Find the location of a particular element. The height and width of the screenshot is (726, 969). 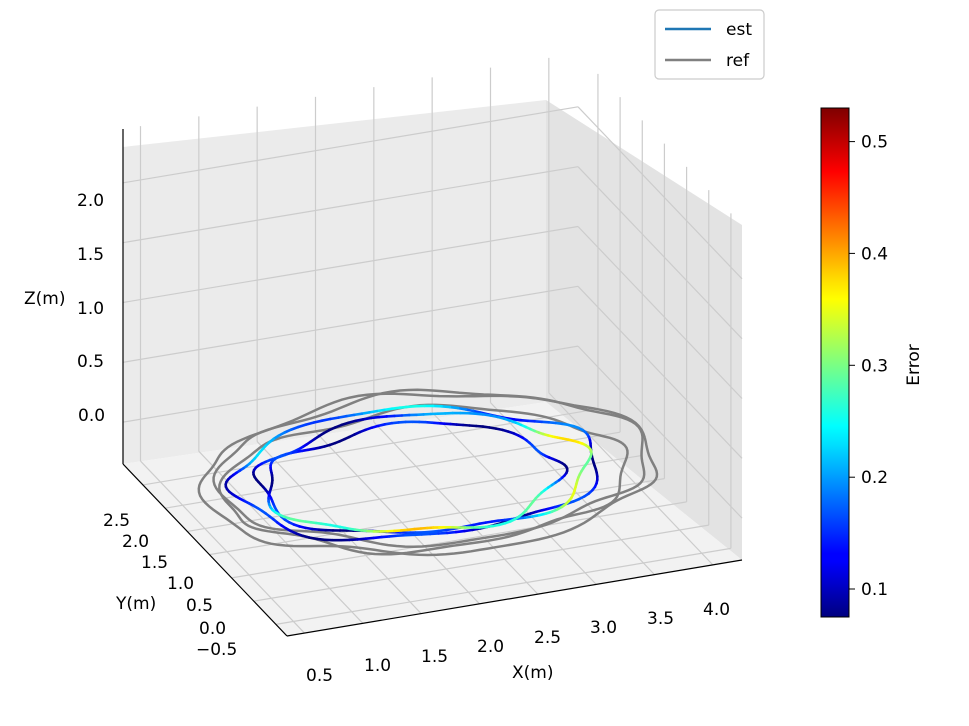

x-tick-label: 3.5 is located at coordinates (660, 619).